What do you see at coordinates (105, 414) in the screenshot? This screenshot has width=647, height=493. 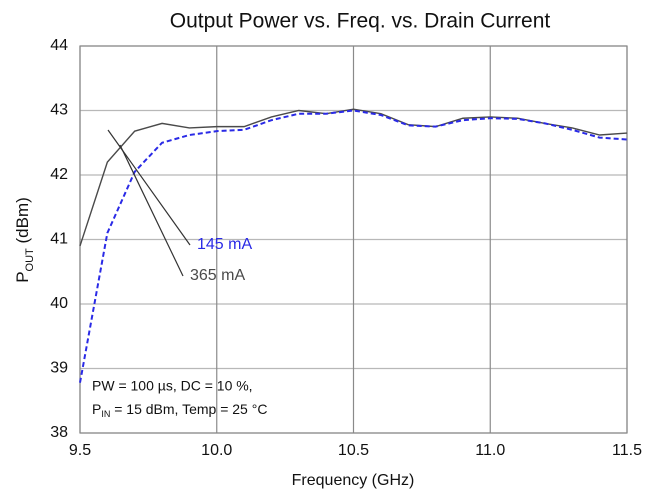 I see `note-sub: IN` at bounding box center [105, 414].